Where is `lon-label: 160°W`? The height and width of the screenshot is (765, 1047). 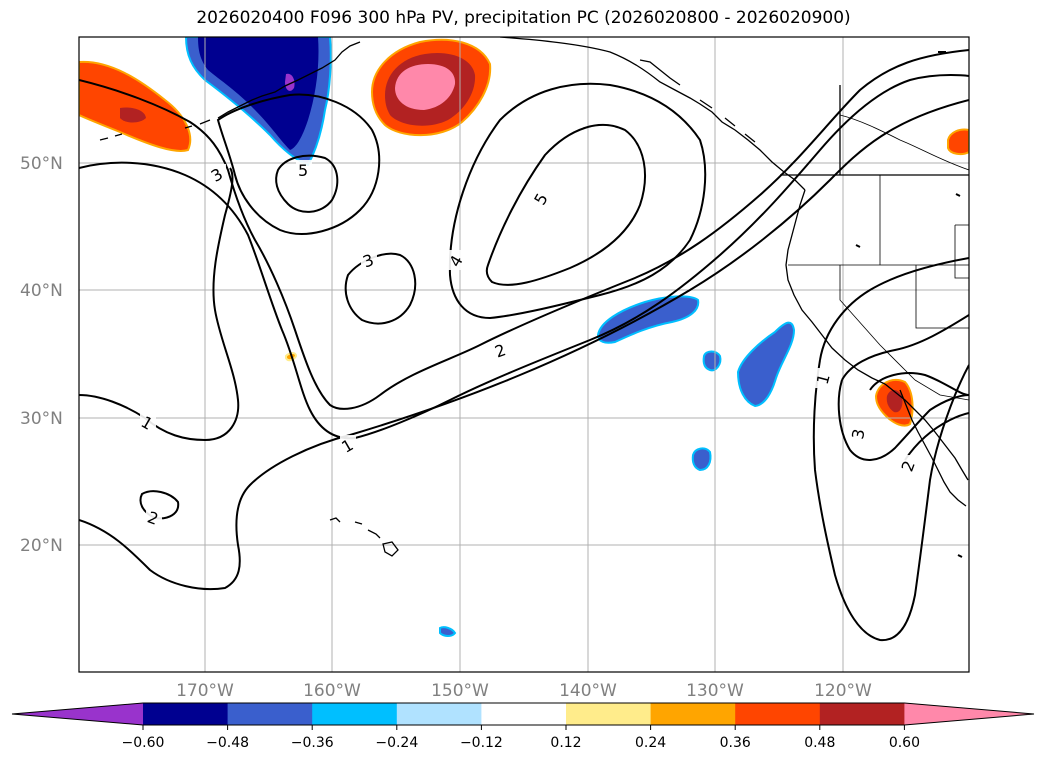 lon-label: 160°W is located at coordinates (332, 691).